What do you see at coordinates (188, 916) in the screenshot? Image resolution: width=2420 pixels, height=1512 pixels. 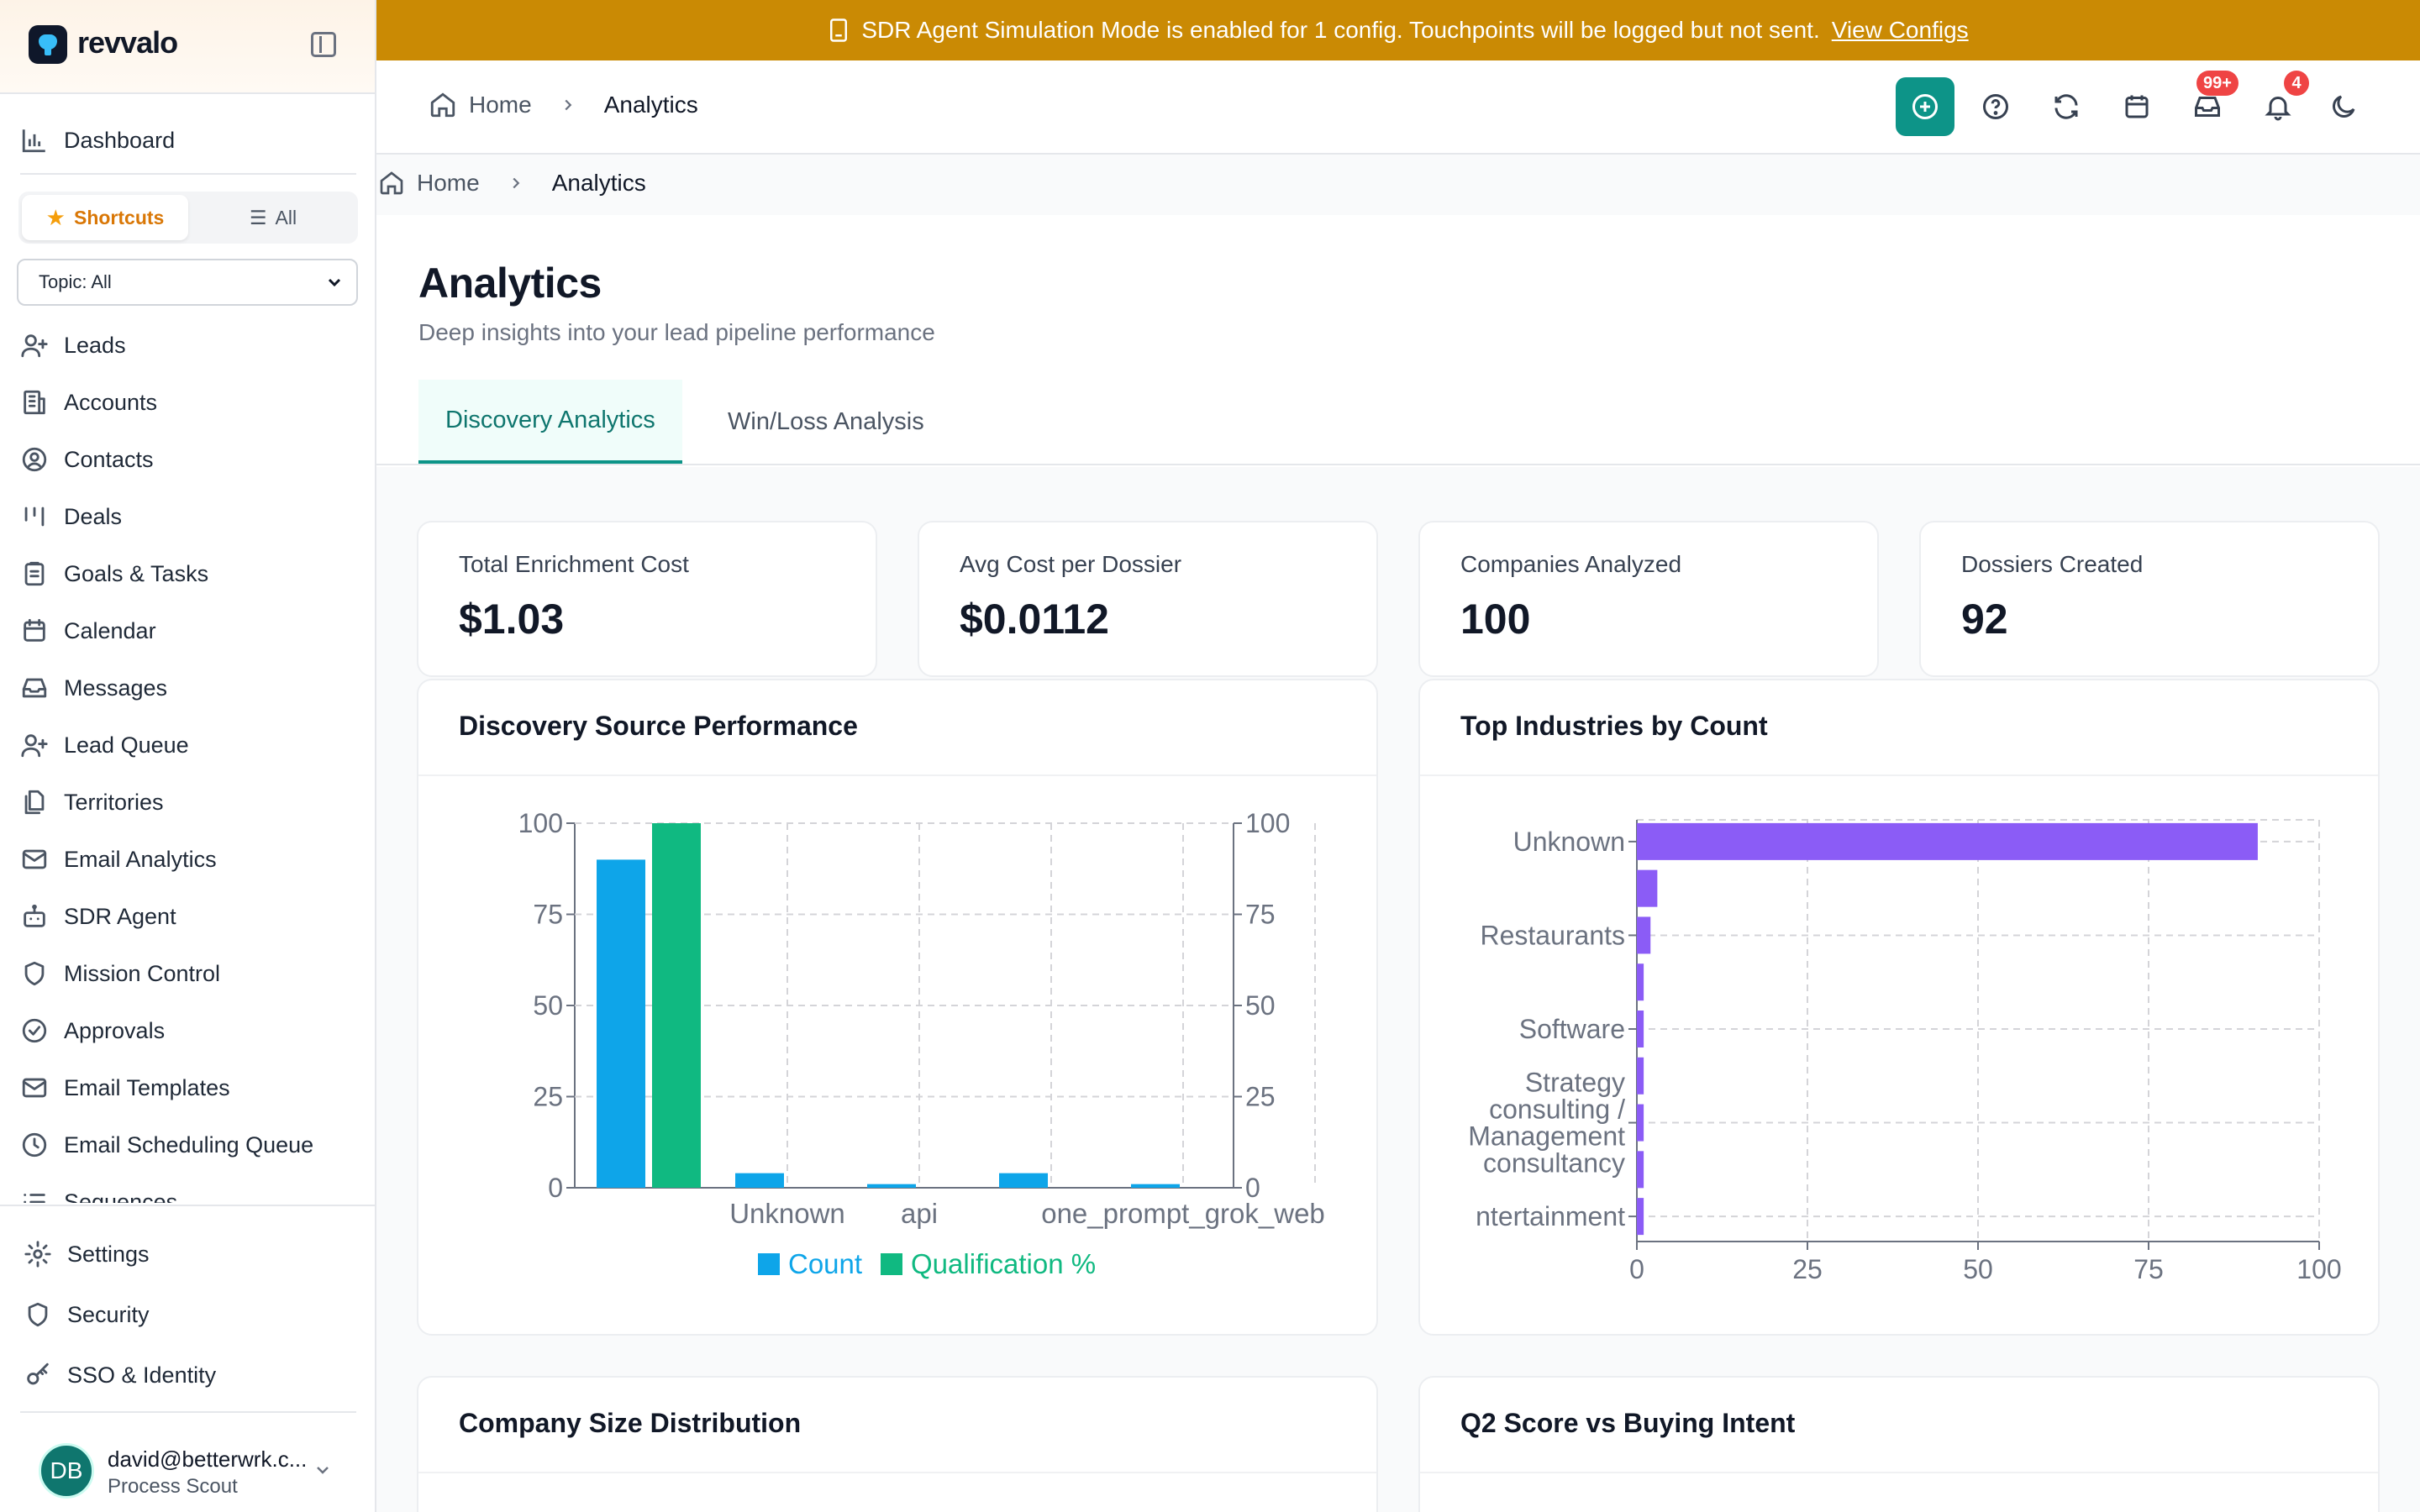 I see `sidebar-item-sdr-agent: SDR Agent` at bounding box center [188, 916].